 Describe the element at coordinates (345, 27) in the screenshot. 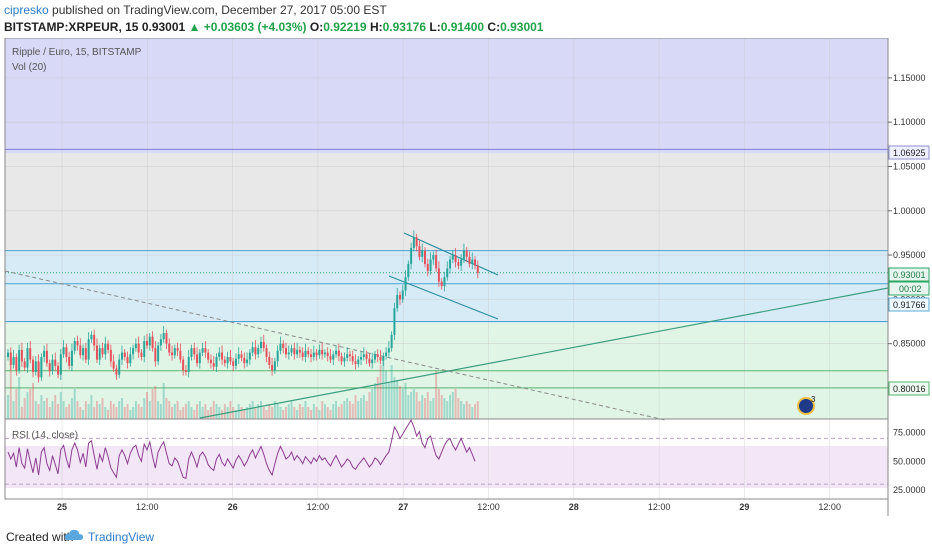

I see `open-value: 0.92219` at that location.